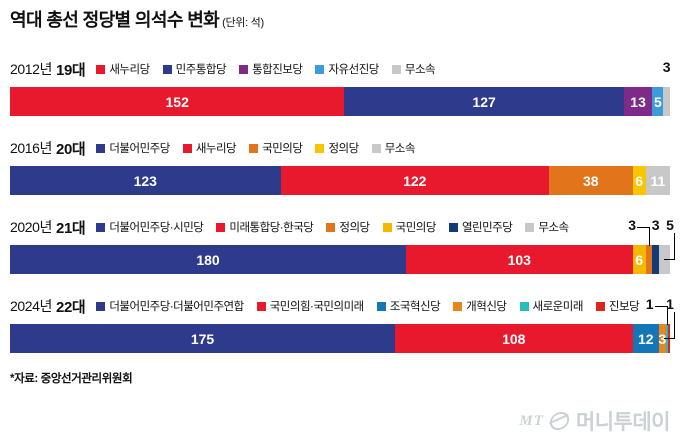 This screenshot has height=445, width=680. Describe the element at coordinates (243, 23) in the screenshot. I see `unit-label: (단위: 석)` at that location.